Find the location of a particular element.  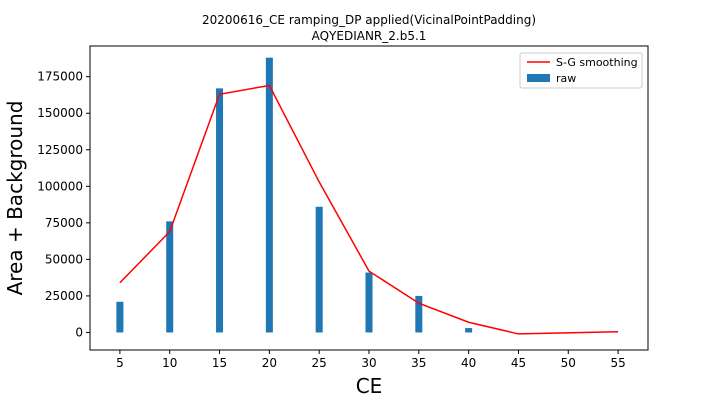

legend: S-G smoothing raw is located at coordinates (581, 70).